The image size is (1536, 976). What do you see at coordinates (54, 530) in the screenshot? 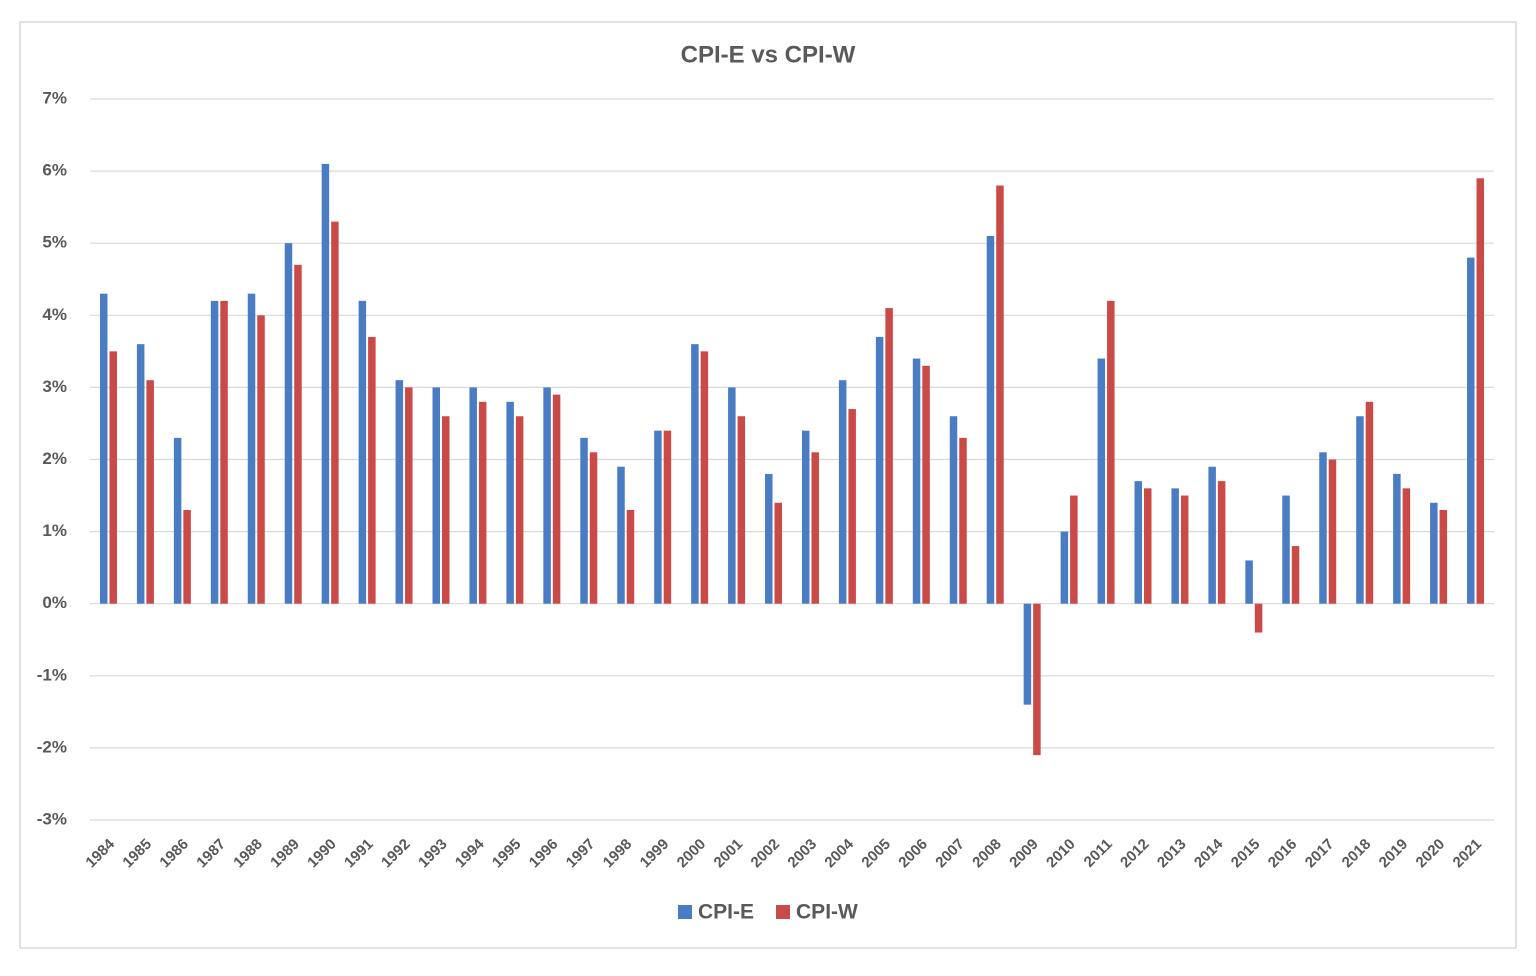
I see `y-tick-label: 1%` at bounding box center [54, 530].